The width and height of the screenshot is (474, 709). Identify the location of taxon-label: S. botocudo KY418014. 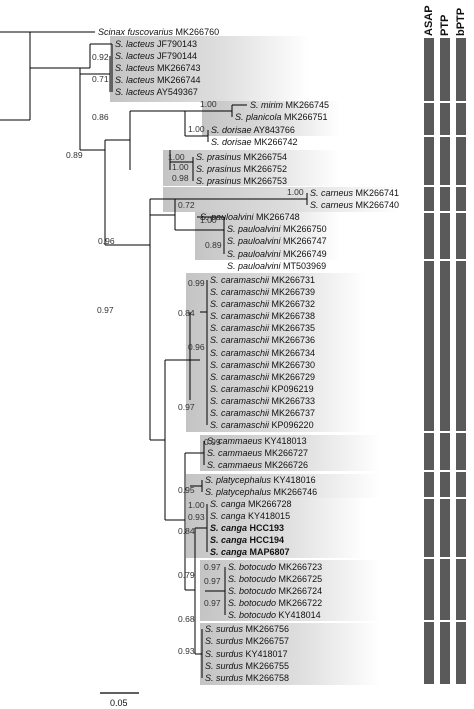
(274, 615).